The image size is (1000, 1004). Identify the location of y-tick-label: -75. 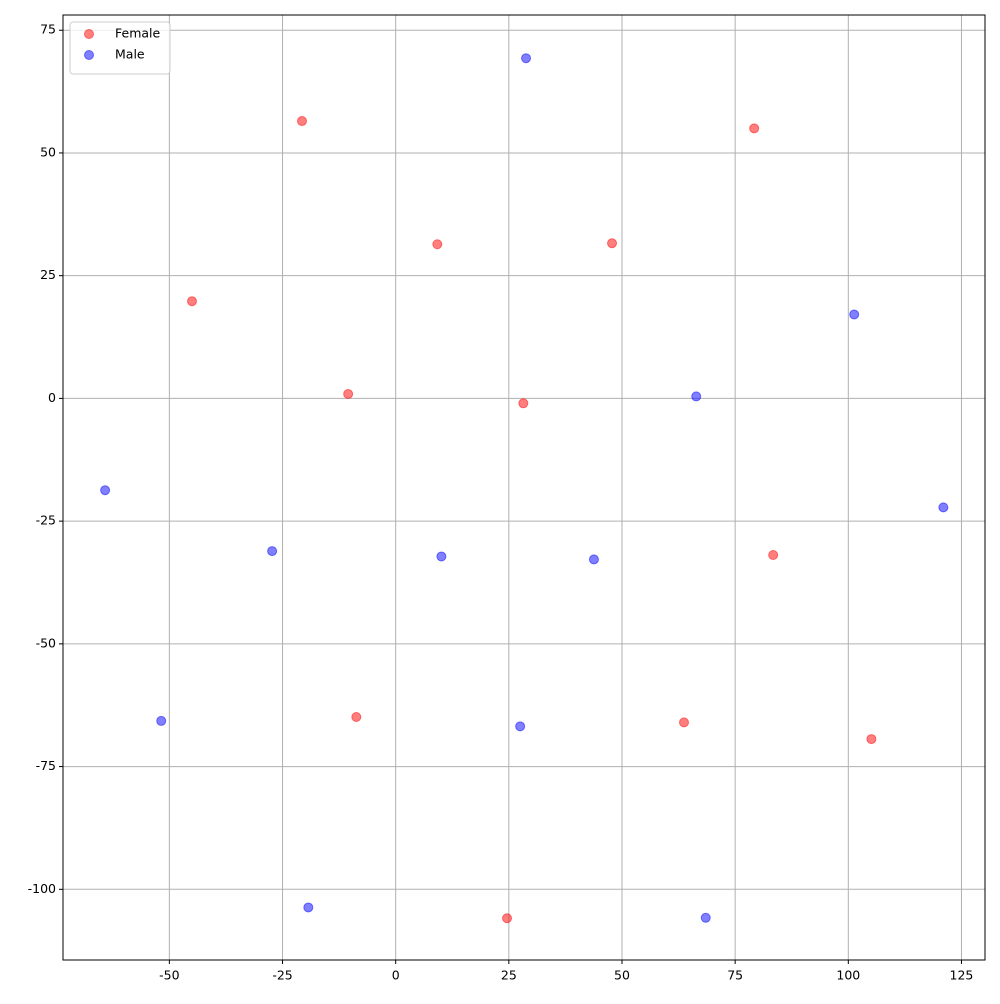
(46, 765).